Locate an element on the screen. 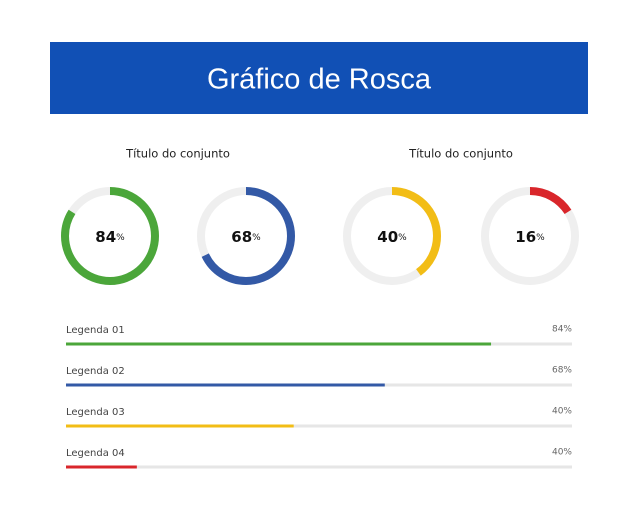 The width and height of the screenshot is (640, 518). donut-label: 68% is located at coordinates (246, 237).